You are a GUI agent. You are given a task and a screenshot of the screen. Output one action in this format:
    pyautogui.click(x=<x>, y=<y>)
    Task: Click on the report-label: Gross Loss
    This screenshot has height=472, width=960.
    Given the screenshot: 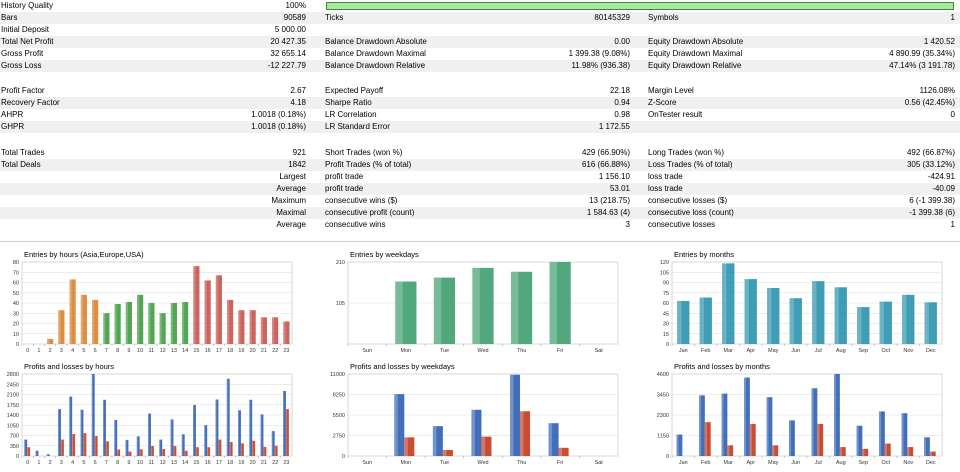 What is the action you would take?
    pyautogui.click(x=21, y=65)
    